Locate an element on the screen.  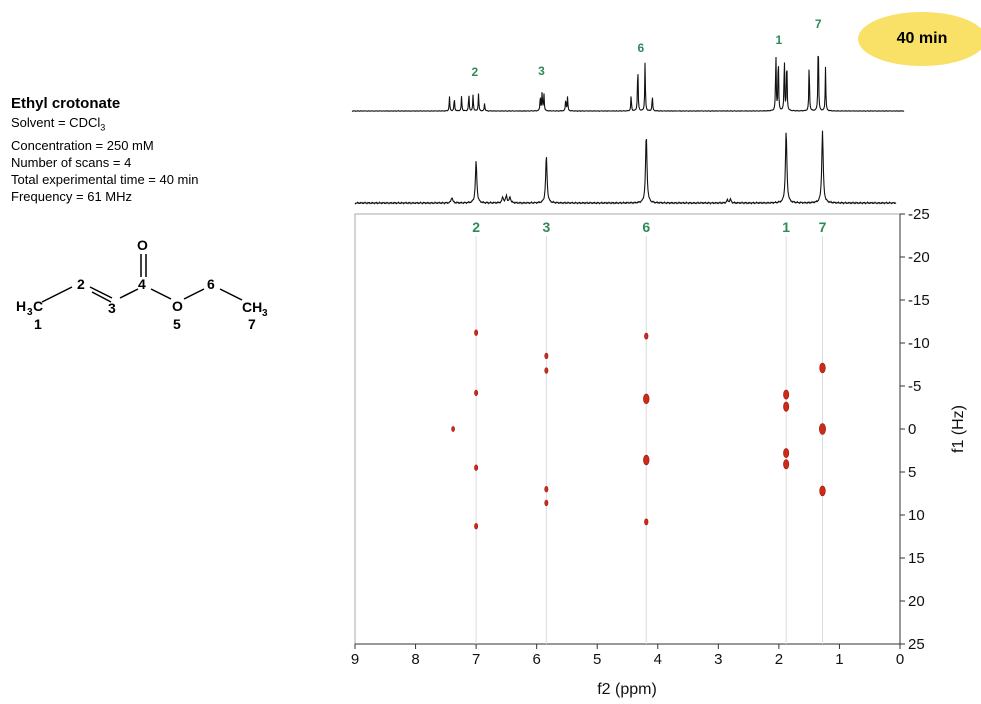
time-badge-label: 40 min is located at coordinates (922, 38).